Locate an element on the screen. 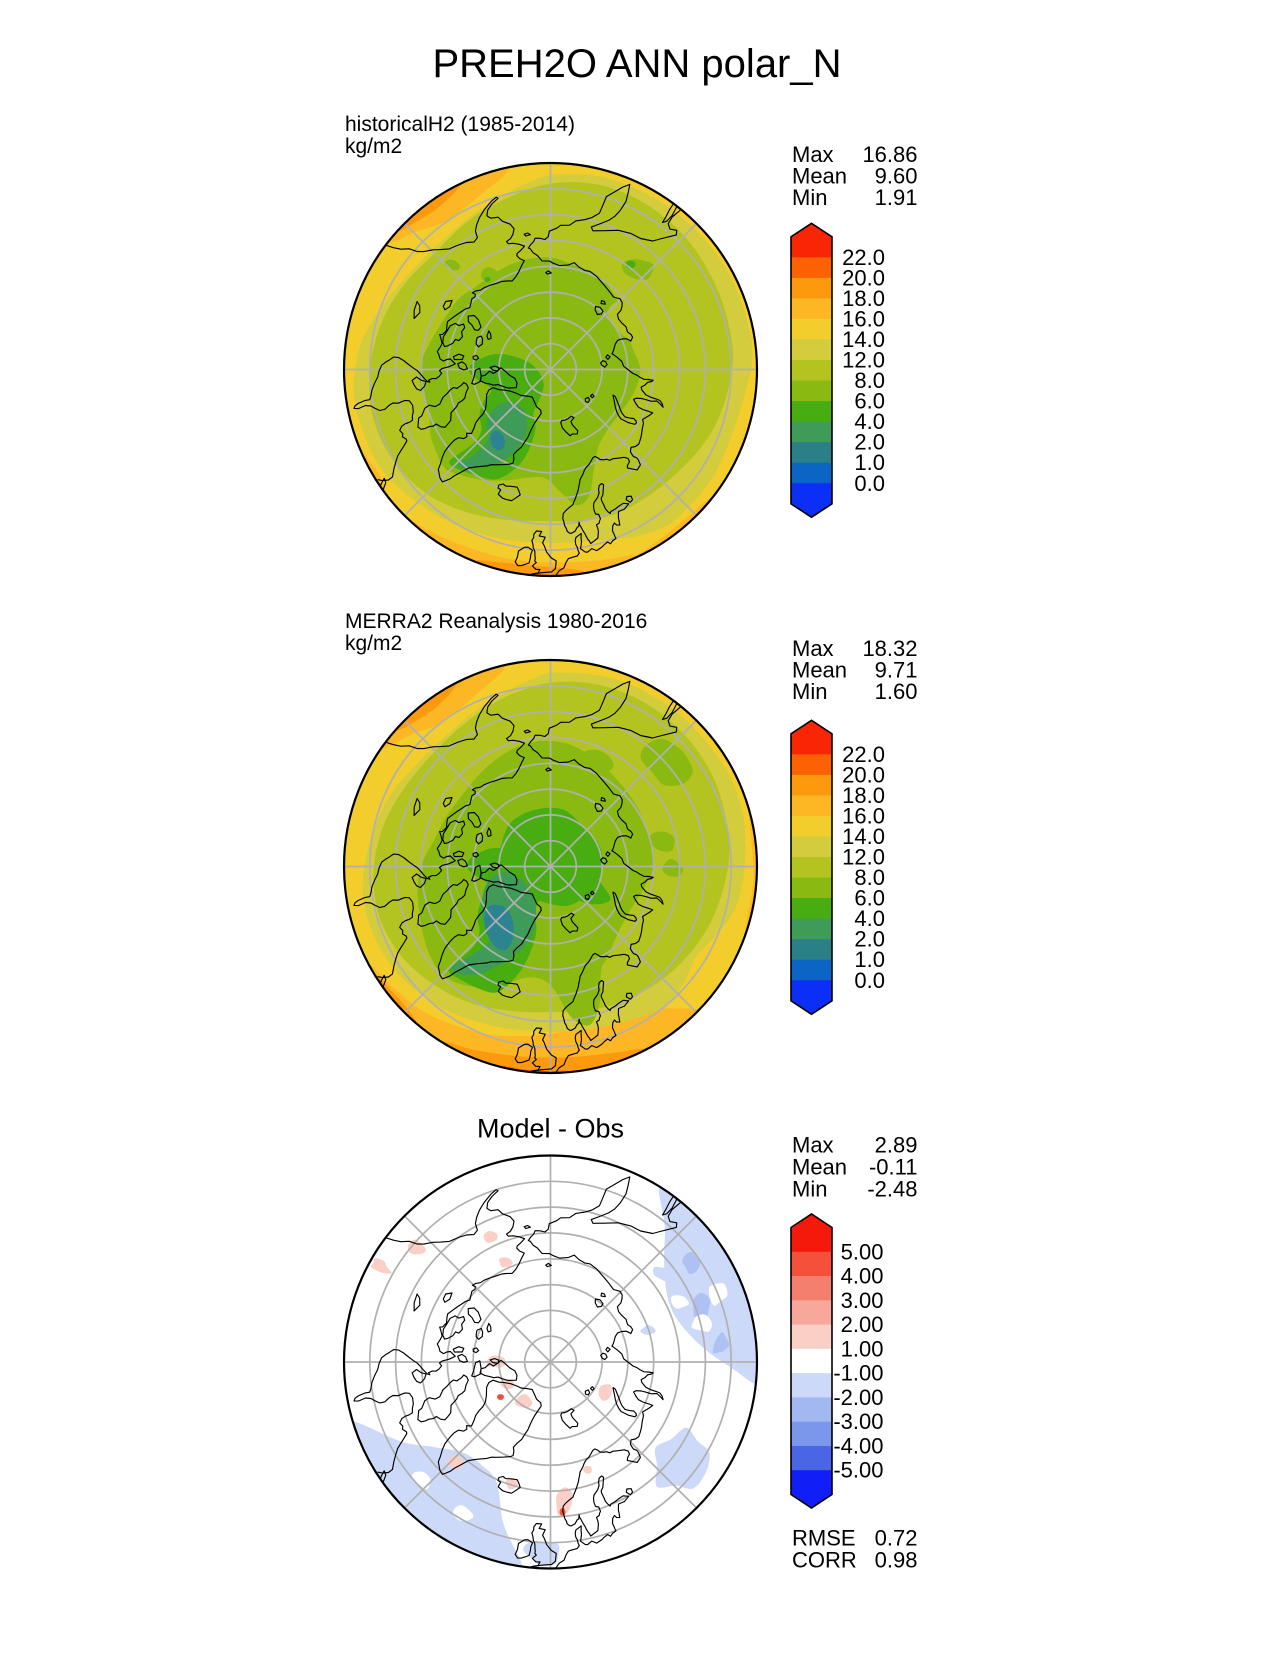 This screenshot has width=1275, height=1655. svg-text: -0.11 is located at coordinates (893, 1167).